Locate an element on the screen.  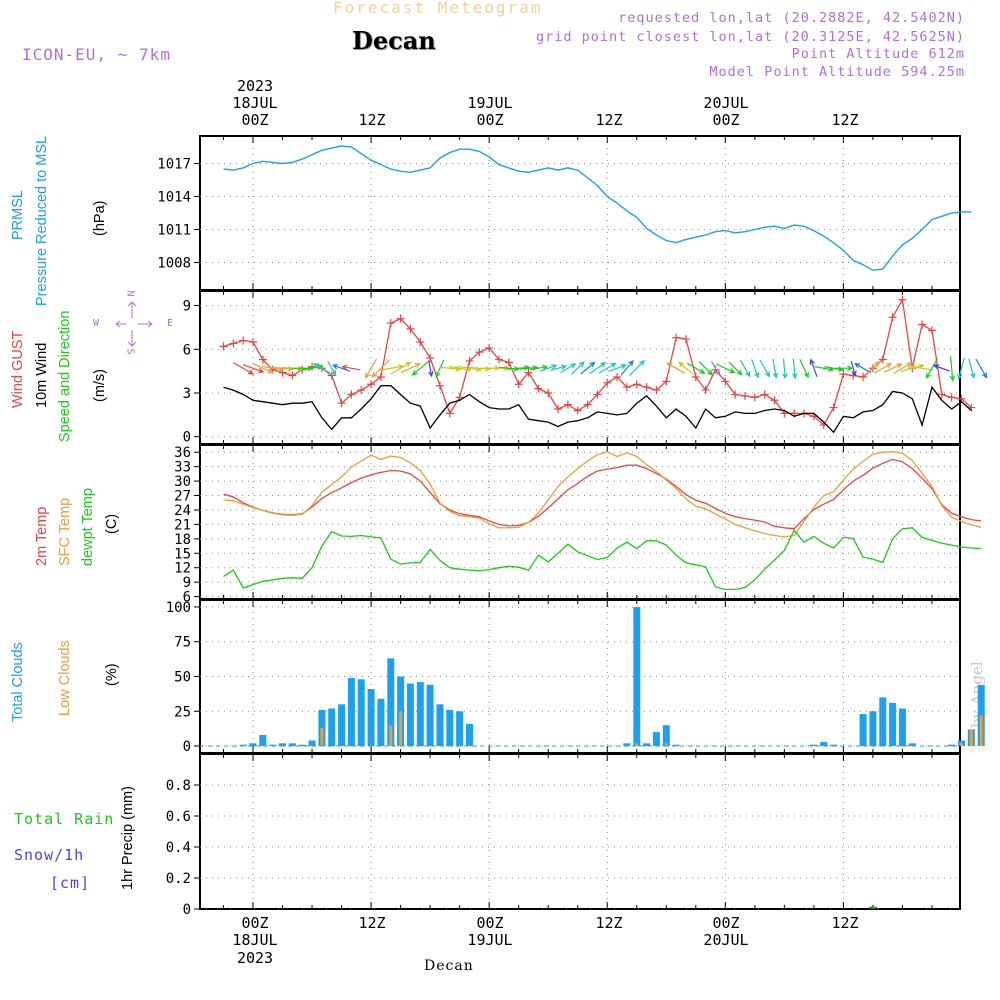
bottom-date-label-0: 18JUL is located at coordinates (255, 940).